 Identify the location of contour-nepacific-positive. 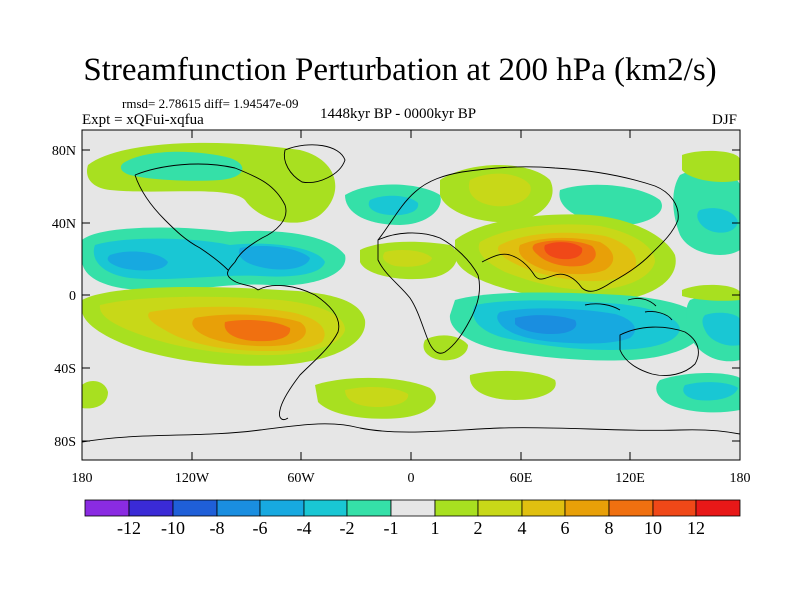
(711, 166).